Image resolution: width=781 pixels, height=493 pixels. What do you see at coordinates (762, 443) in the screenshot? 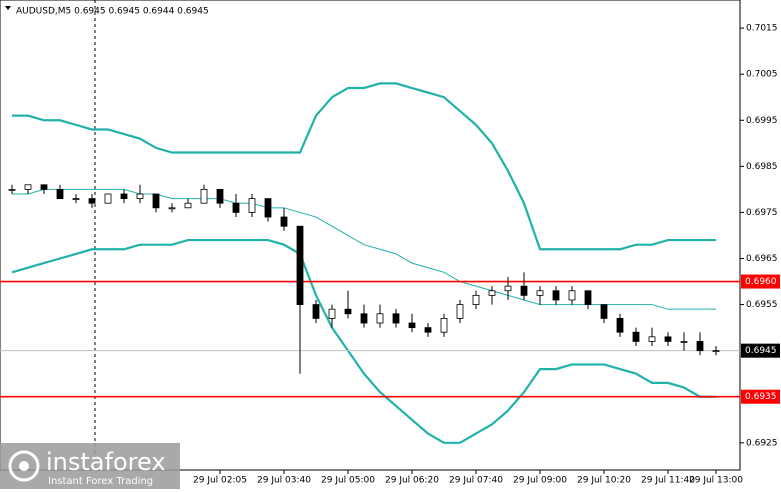
I see `y-tick-label: 0.6925` at bounding box center [762, 443].